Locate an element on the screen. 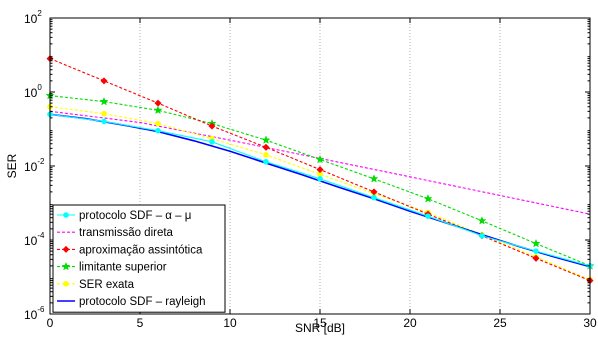 The width and height of the screenshot is (598, 340). legend-entry: protocolo SDF – rayleigh is located at coordinates (131, 302).